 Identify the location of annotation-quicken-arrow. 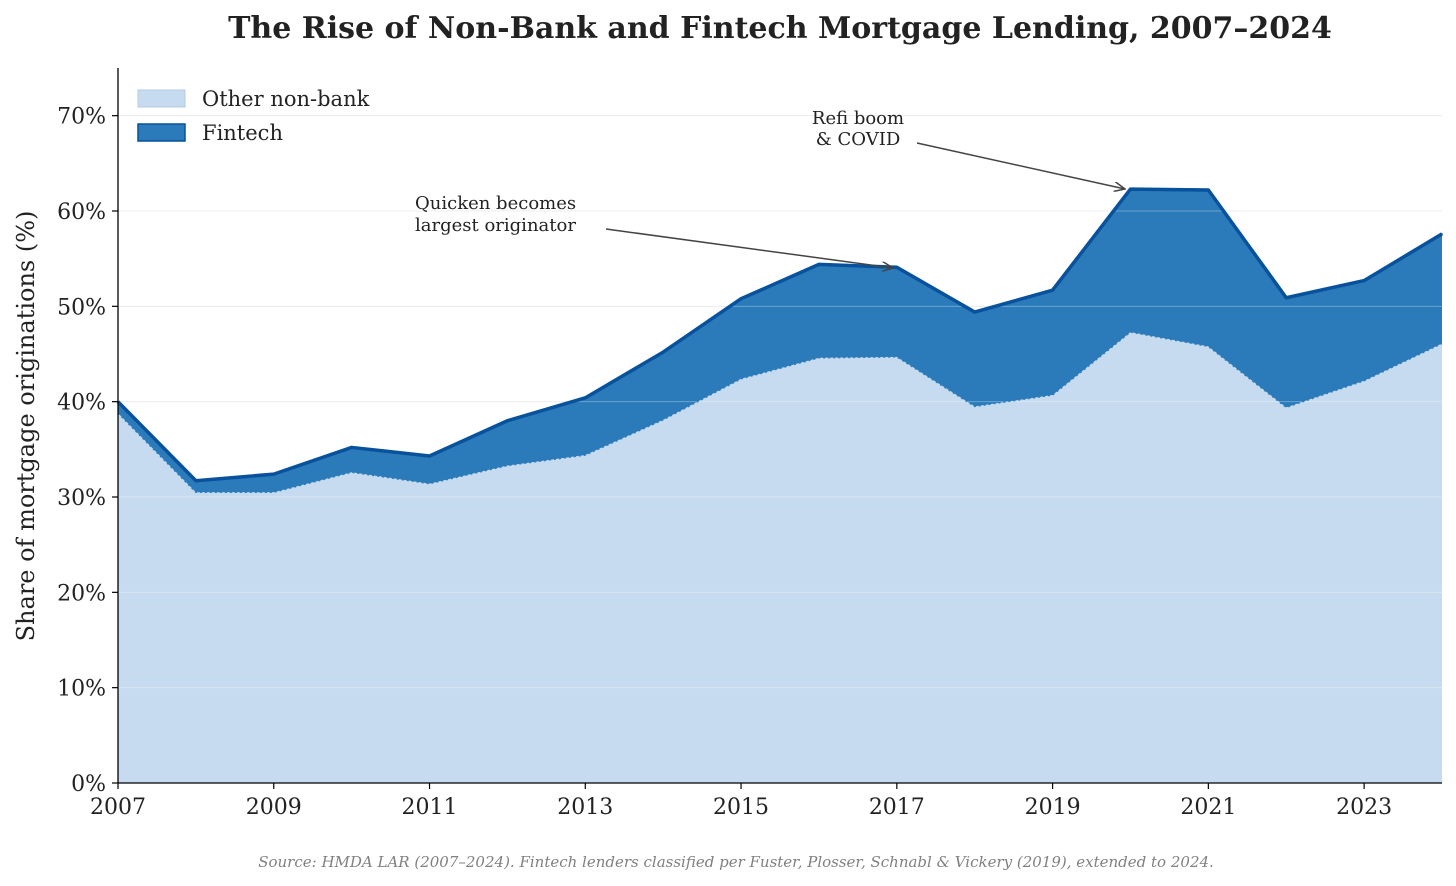
(749, 248).